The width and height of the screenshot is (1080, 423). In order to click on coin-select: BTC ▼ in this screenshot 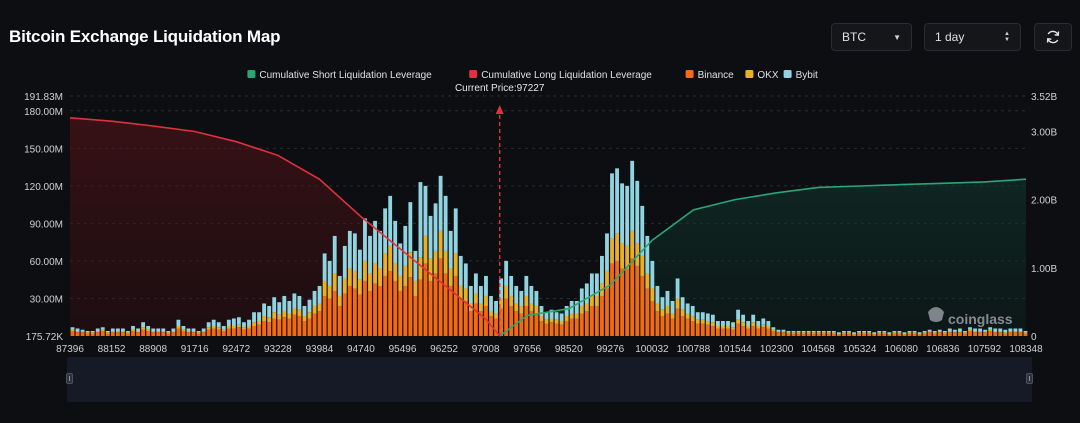, I will do `click(871, 37)`.